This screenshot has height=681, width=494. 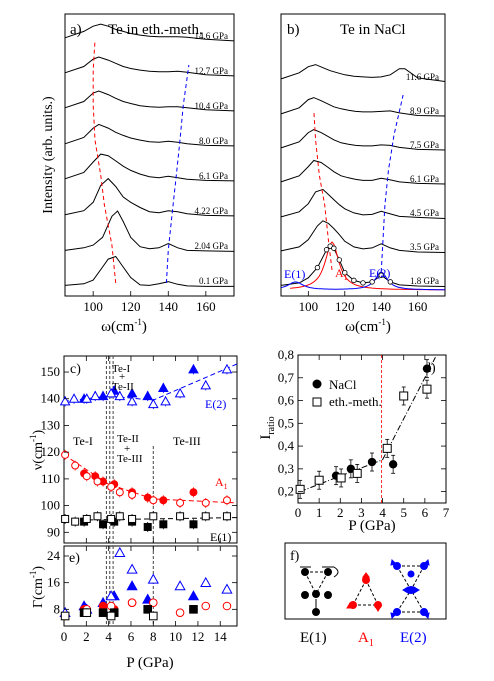 What do you see at coordinates (343, 384) in the screenshot?
I see `legend-nacl: NaCl` at bounding box center [343, 384].